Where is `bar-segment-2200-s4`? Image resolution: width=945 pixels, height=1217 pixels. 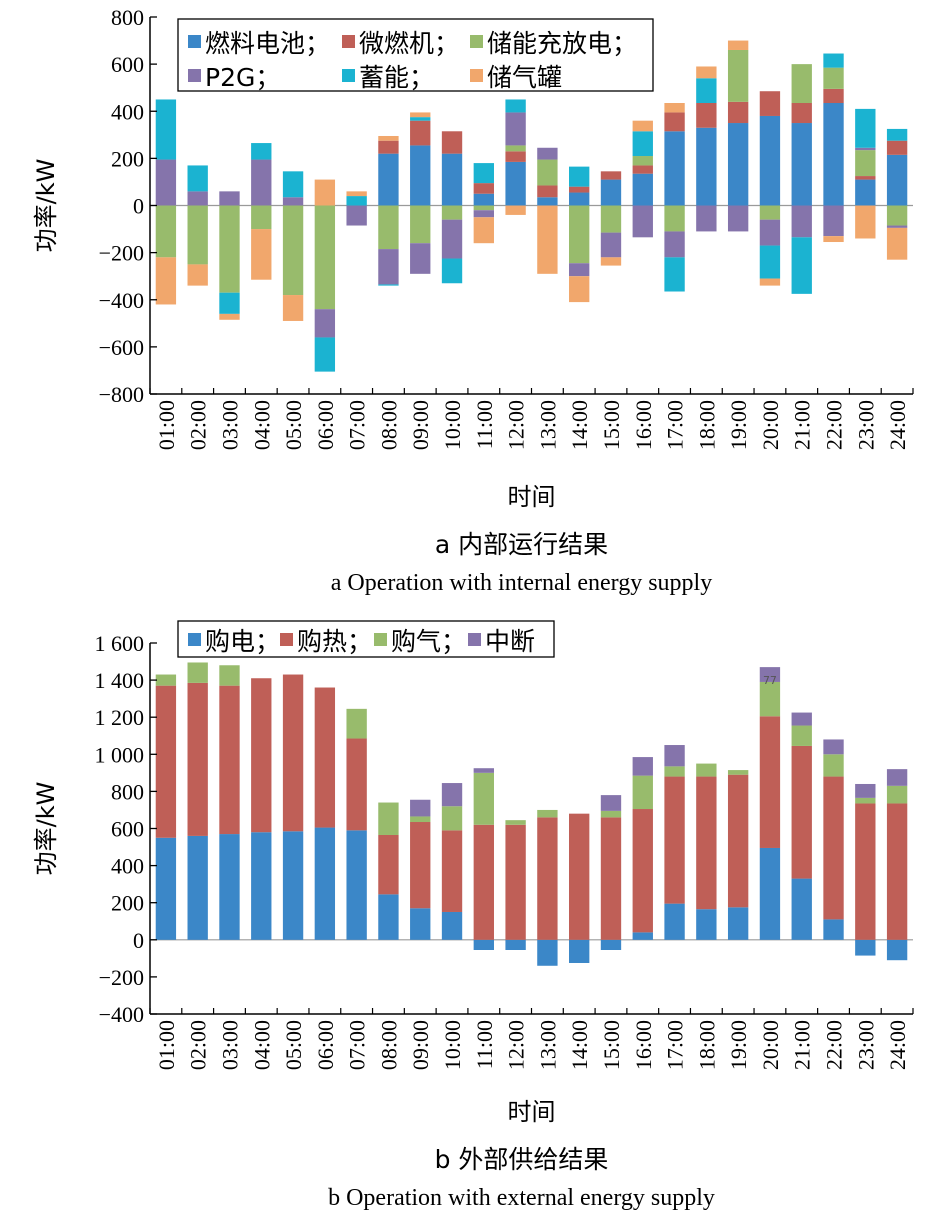
bar-segment-2200-s4 is located at coordinates (833, 60).